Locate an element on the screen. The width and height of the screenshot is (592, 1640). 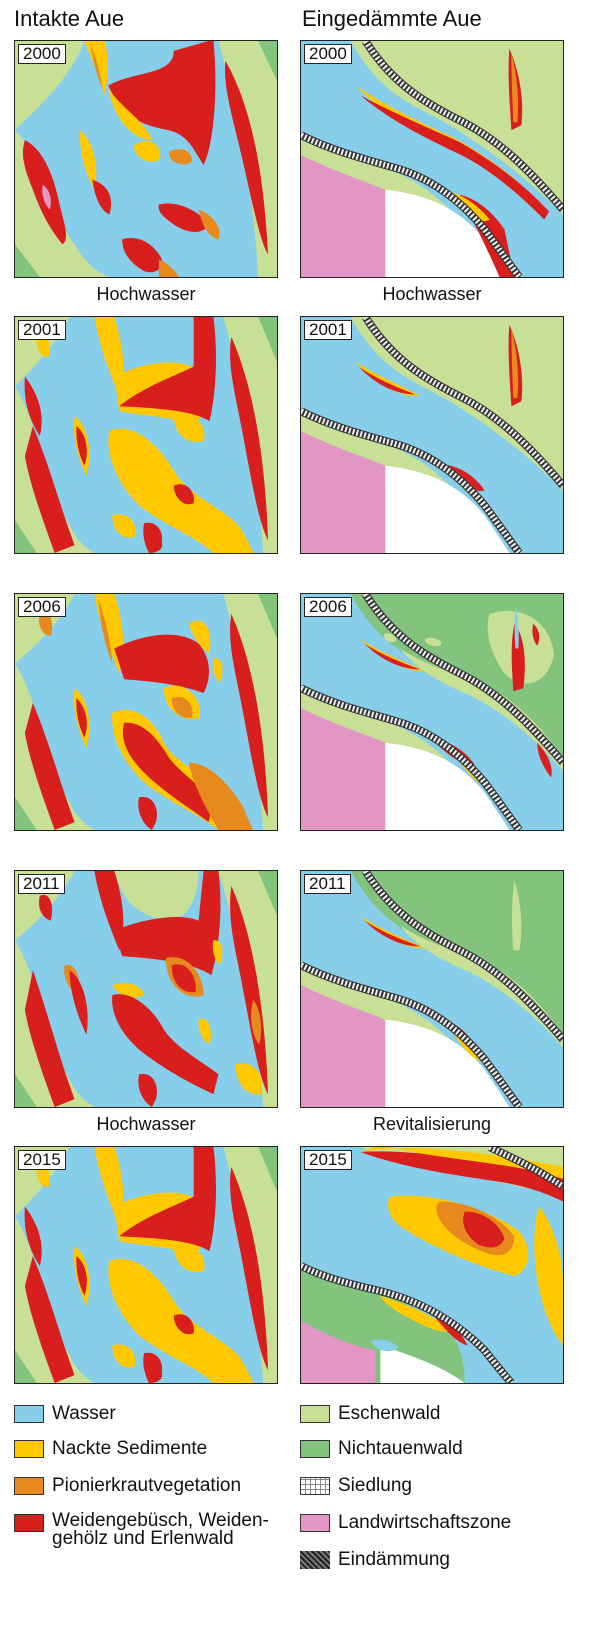
legend-item-nichtauenwald: Nichtauenwald is located at coordinates (381, 1448).